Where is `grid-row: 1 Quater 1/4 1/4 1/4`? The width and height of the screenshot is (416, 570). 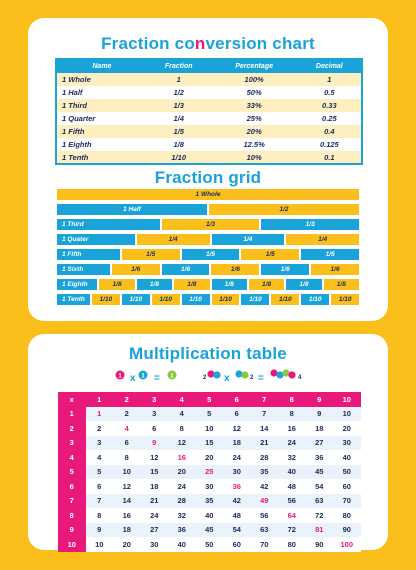 grid-row: 1 Quater 1/4 1/4 1/4 is located at coordinates (208, 239).